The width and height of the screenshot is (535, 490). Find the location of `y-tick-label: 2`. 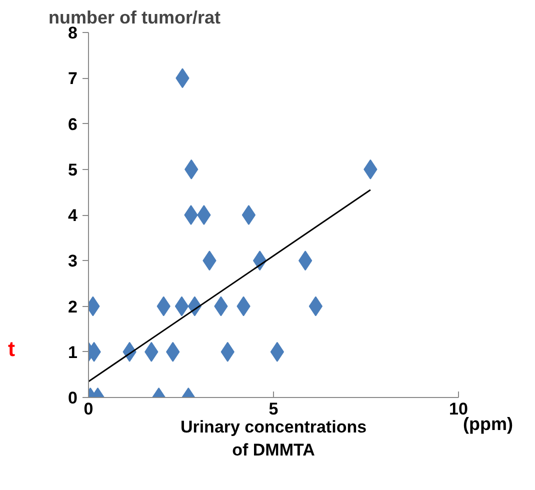

y-tick-label: 2 is located at coordinates (73, 306).